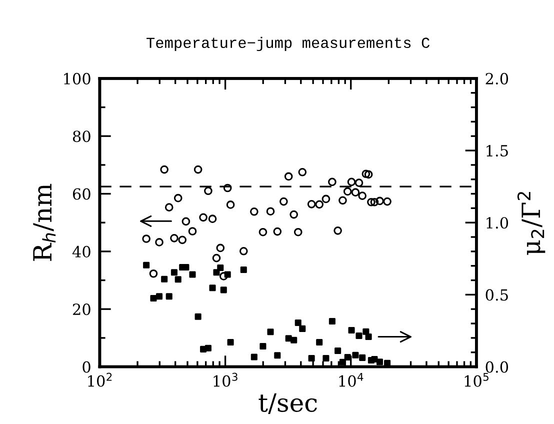  Describe the element at coordinates (531, 223) in the screenshot. I see `y2-axis-title: μ$_{2}$/Γ$^{2}$` at that location.